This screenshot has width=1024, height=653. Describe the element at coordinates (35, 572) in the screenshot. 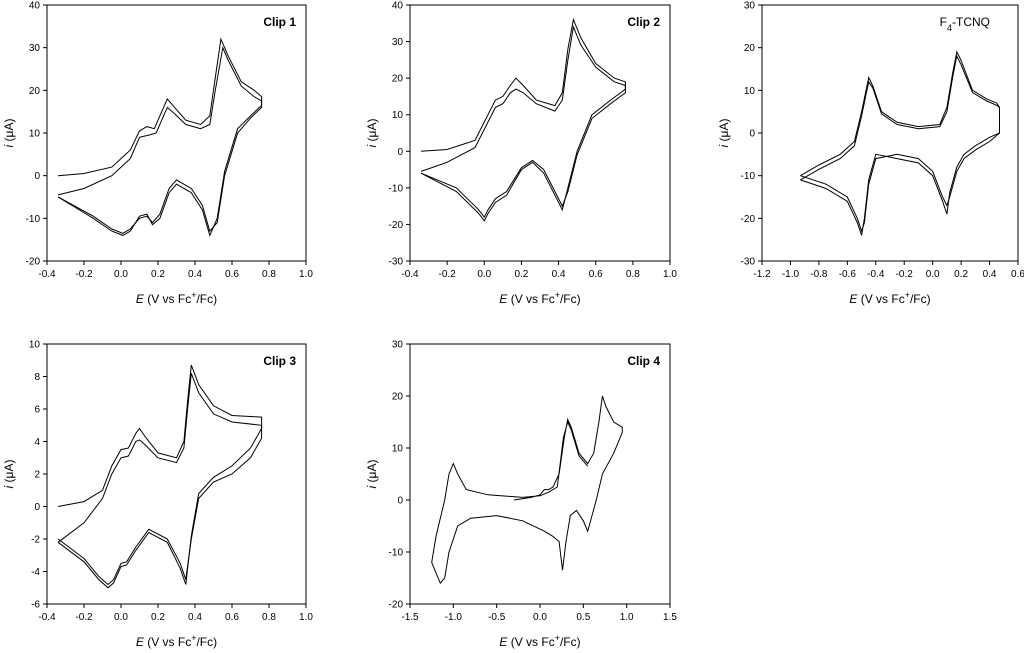

I see `y-tick-label: -4` at that location.